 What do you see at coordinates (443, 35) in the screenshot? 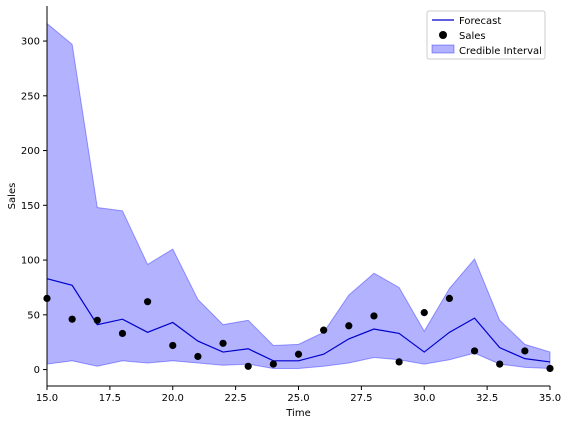
I see `legend-sales-dot-key` at bounding box center [443, 35].